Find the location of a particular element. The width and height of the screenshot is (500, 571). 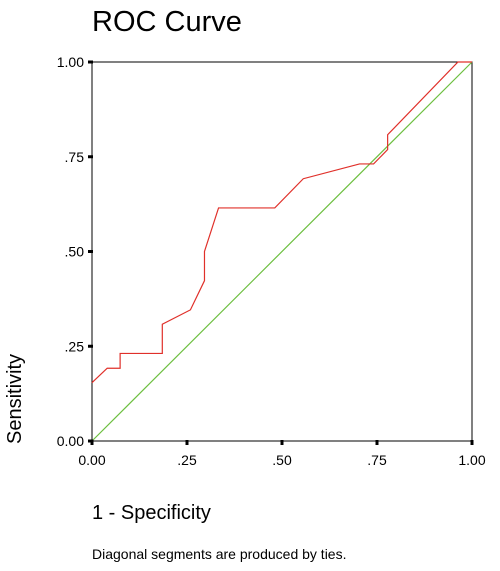

x-tick-label: .50 is located at coordinates (282, 460).